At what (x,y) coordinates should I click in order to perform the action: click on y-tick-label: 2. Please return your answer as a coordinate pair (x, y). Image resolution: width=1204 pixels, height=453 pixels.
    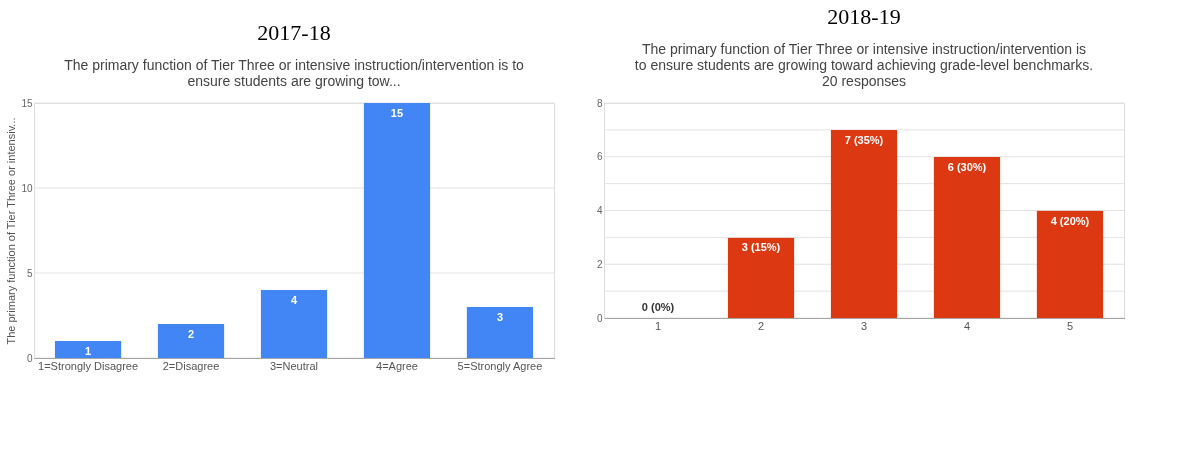
    Looking at the image, I should click on (599, 264).